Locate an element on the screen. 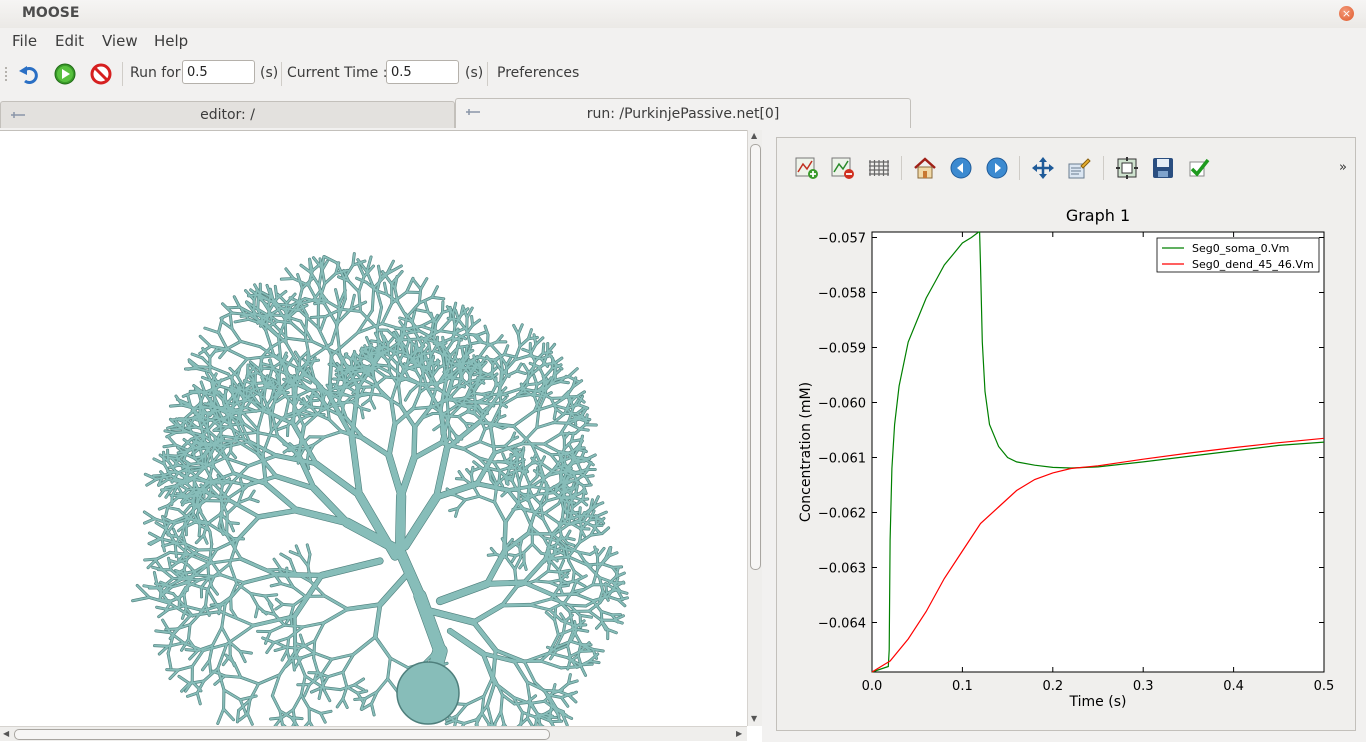  y-tick-label: −0.063 is located at coordinates (842, 569).